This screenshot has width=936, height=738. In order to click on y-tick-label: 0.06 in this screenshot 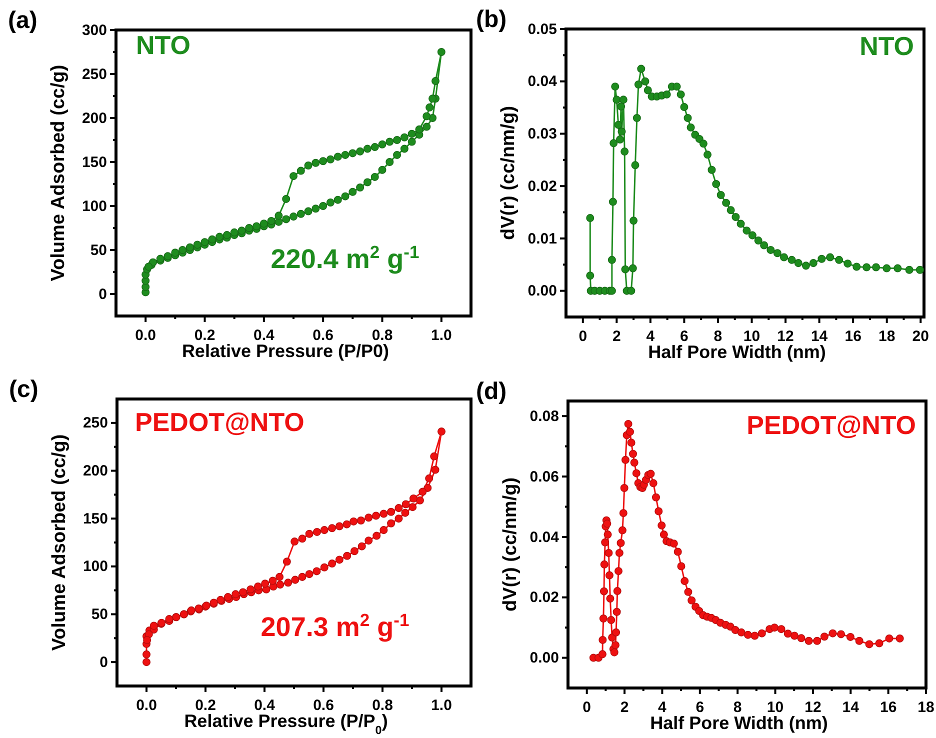, I will do `click(544, 477)`.